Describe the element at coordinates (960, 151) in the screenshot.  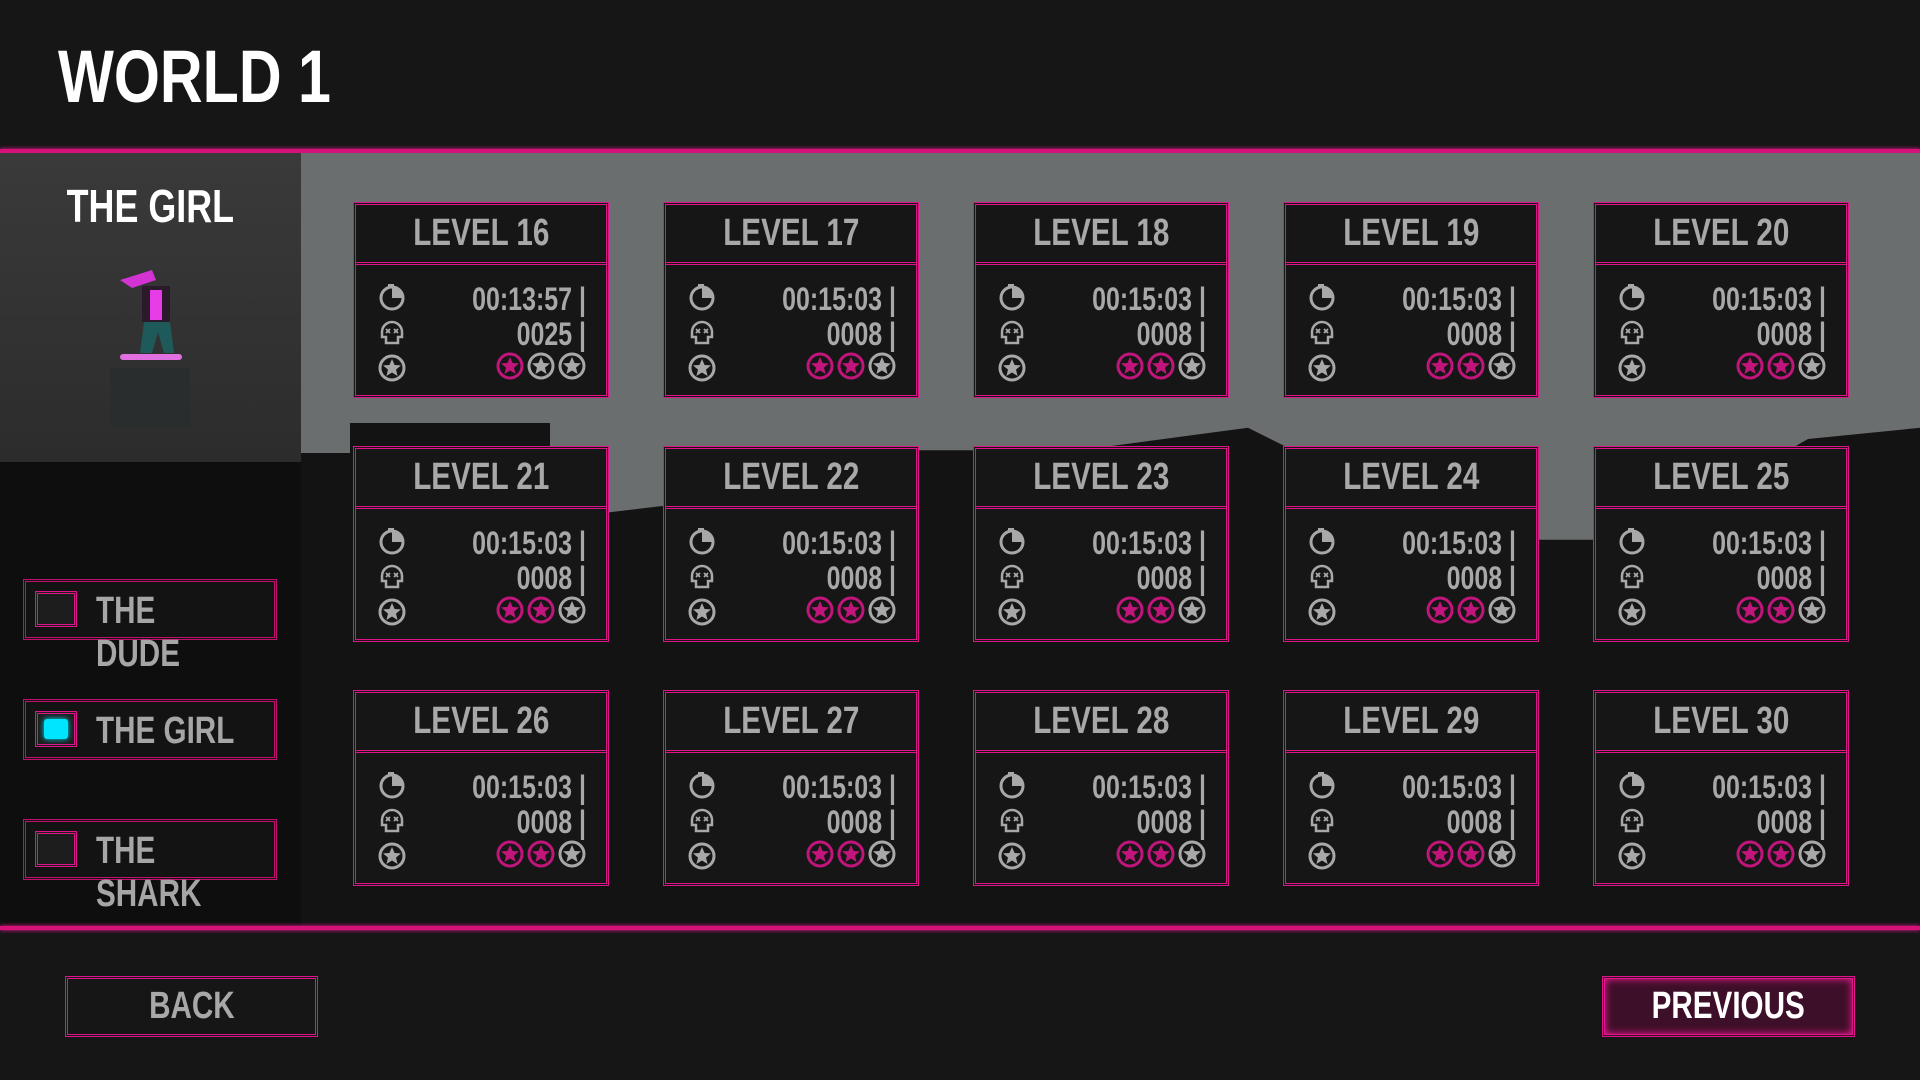
I see `divider` at that location.